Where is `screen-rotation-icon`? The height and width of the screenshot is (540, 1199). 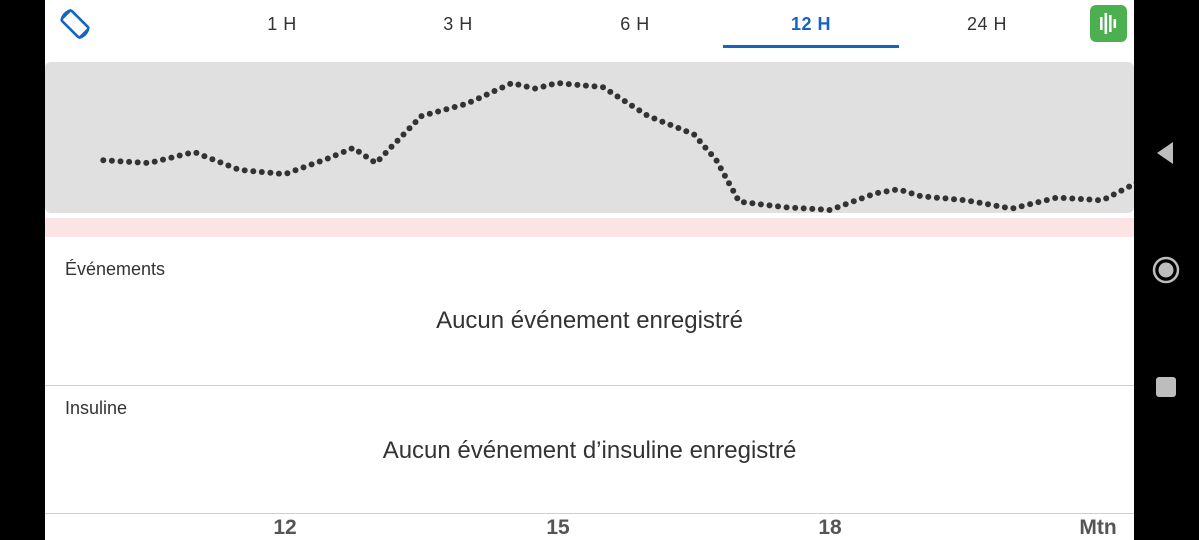
screen-rotation-icon is located at coordinates (75, 24).